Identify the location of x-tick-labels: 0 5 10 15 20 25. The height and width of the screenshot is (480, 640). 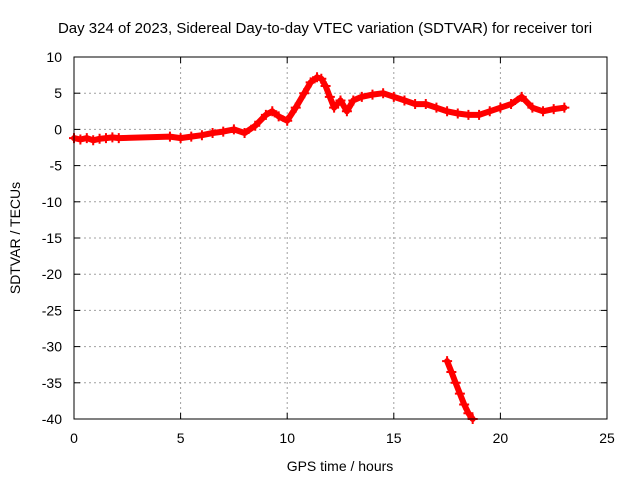
(342, 438).